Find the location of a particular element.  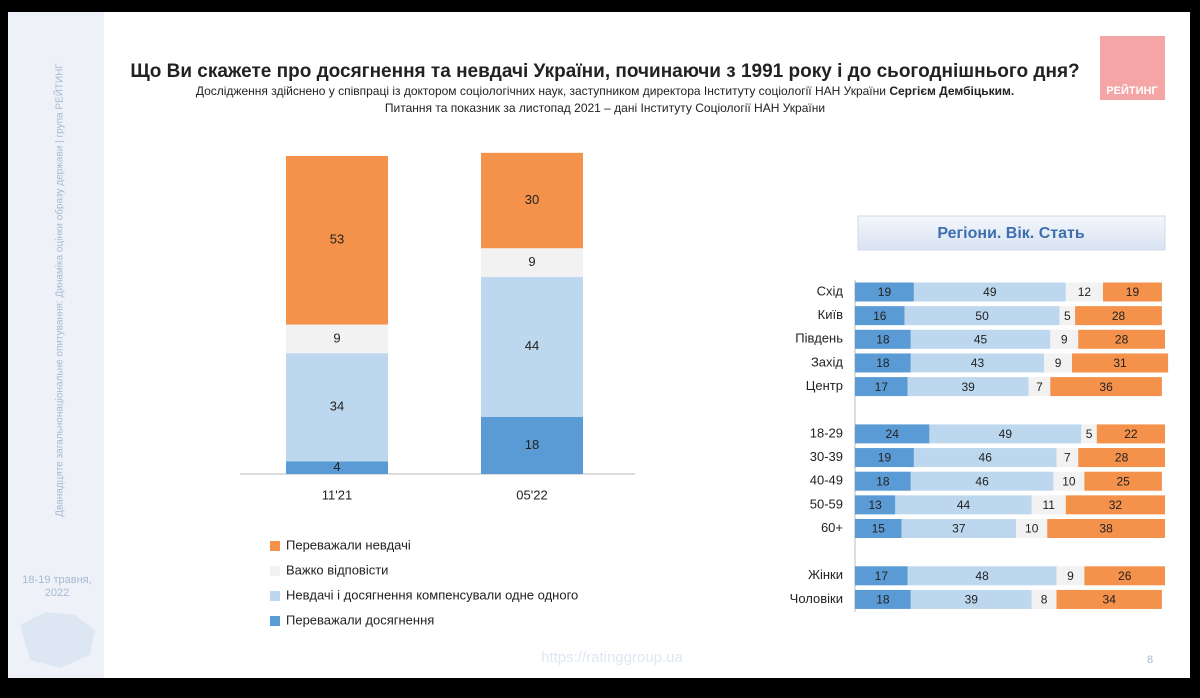

category-label: Київ is located at coordinates (830, 314).